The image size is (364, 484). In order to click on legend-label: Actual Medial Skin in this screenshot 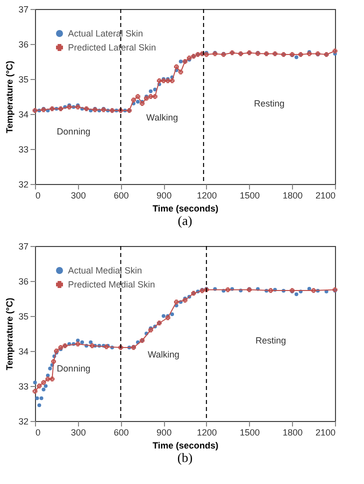, I will do `click(105, 271)`.